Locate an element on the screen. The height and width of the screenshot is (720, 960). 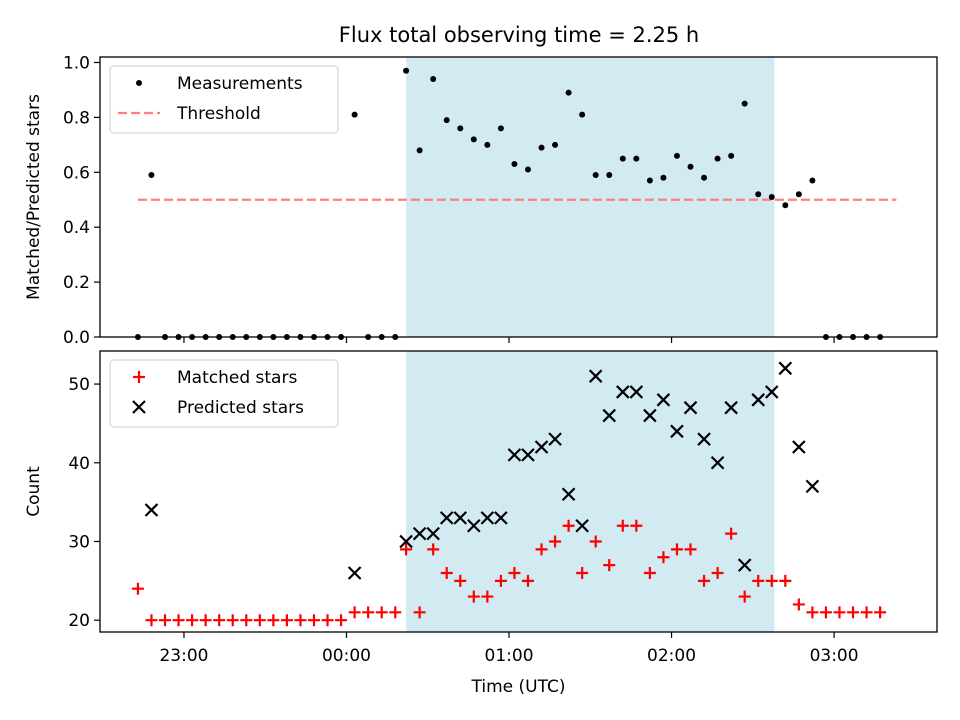
y-tick-label: 50 is located at coordinates (79, 385).